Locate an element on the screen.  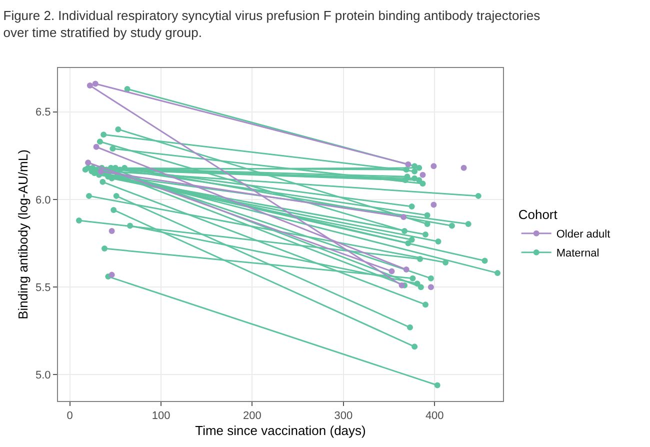
x-tick-label: 0 is located at coordinates (69, 416).